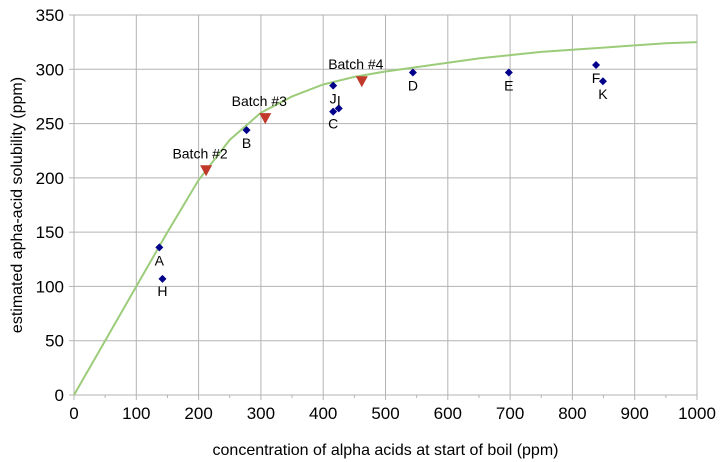 This screenshot has width=724, height=462. Describe the element at coordinates (73, 413) in the screenshot. I see `x-tick-label: 0` at that location.